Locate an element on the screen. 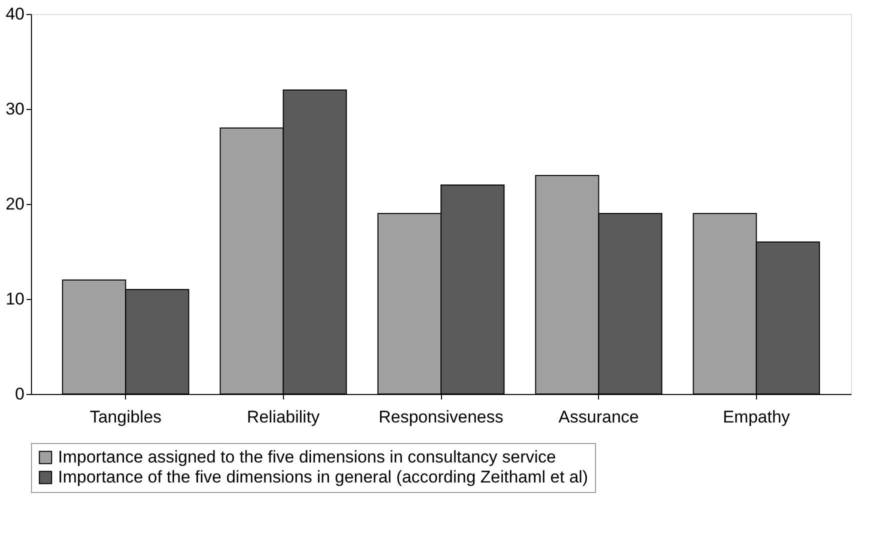 This screenshot has width=889, height=542. x-tick-label: Reliability is located at coordinates (283, 417).